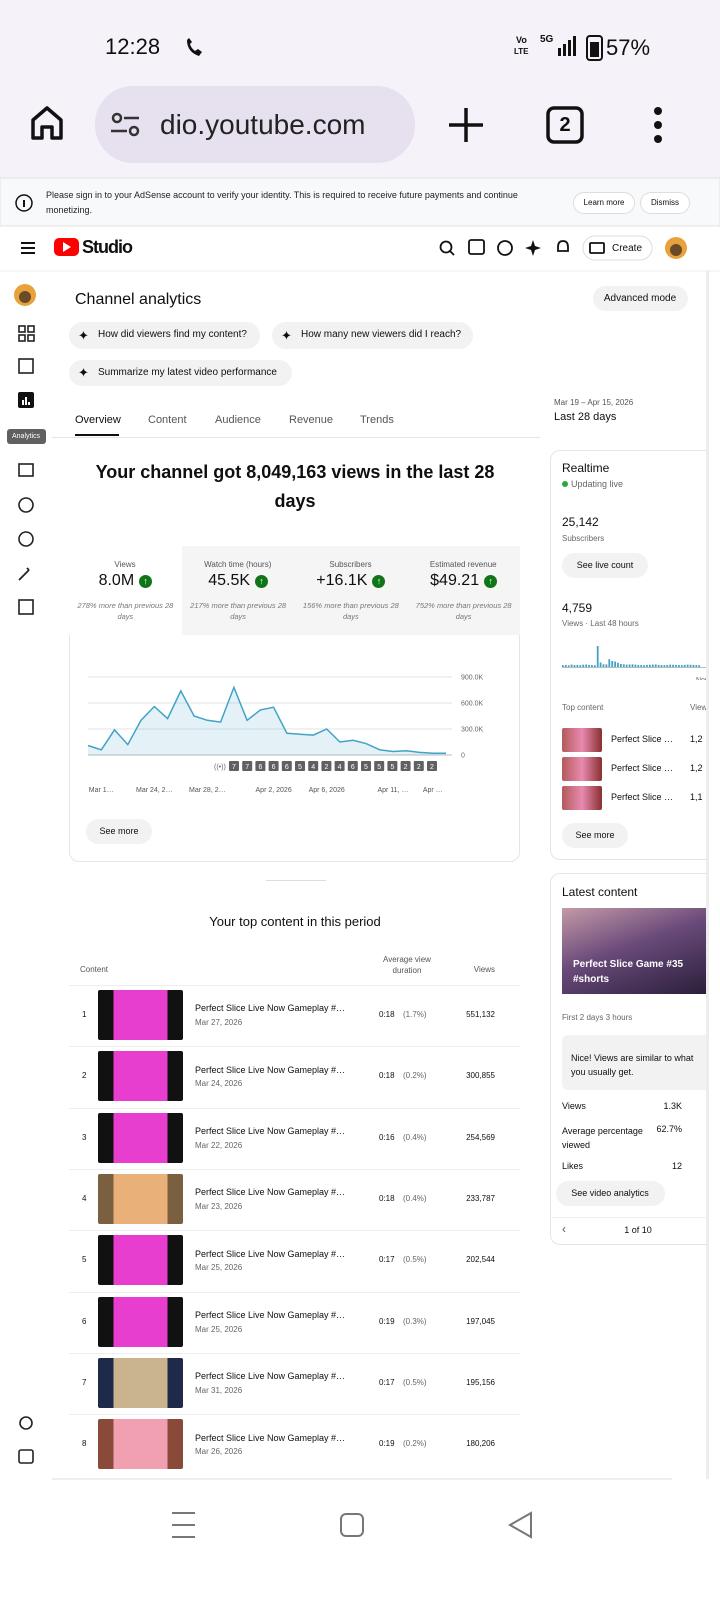 Image resolution: width=720 pixels, height=1600 pixels. I want to click on live-count: See live count, so click(605, 565).